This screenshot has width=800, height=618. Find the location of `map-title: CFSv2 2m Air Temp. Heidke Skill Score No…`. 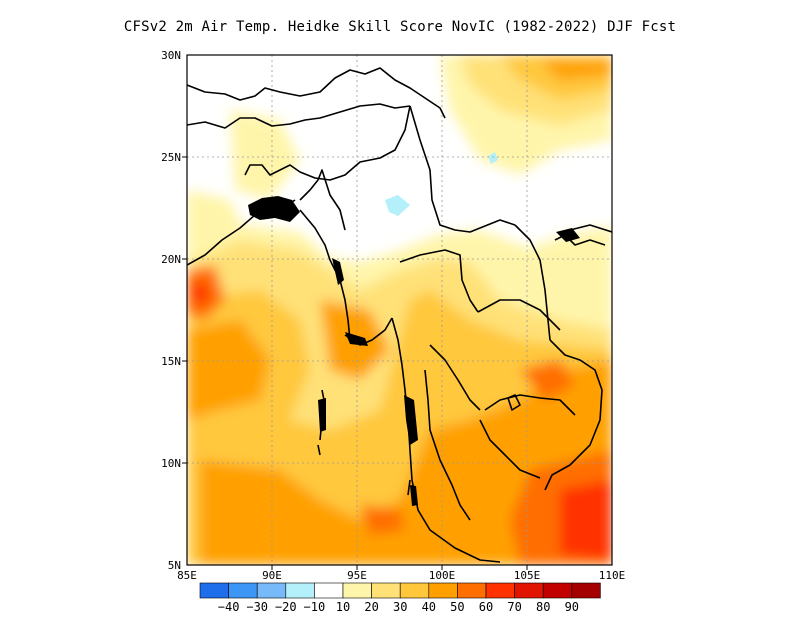

map-title: CFSv2 2m Air Temp. Heidke Skill Score No… is located at coordinates (400, 27).